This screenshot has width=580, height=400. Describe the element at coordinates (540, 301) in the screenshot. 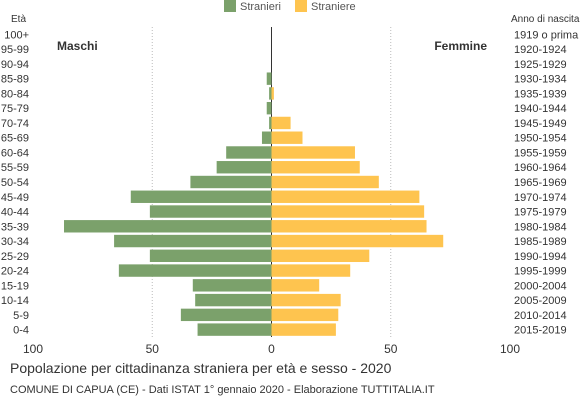

I see `birth-year-tick-label: 2005-2009` at that location.